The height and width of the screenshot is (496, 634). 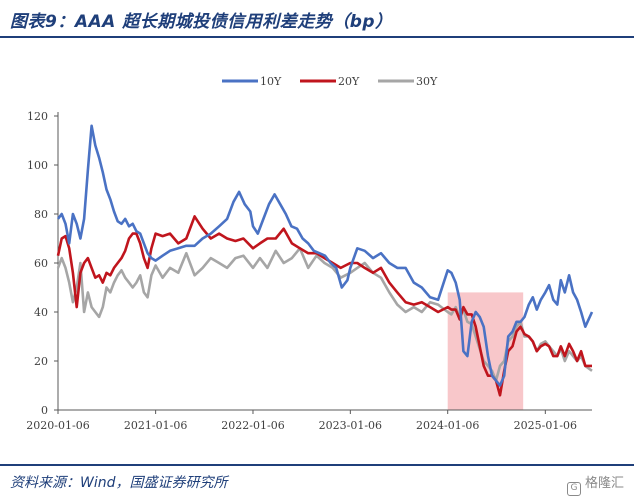 I want to click on x-tick-label: 2025-01-06, so click(x=545, y=425).